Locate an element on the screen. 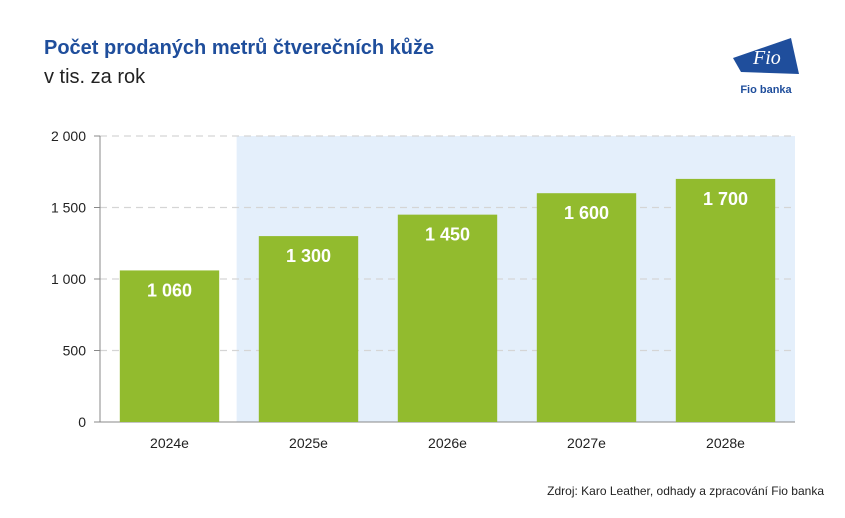 This screenshot has width=845, height=518. fio-logo-mark: Fio is located at coordinates (766, 56).